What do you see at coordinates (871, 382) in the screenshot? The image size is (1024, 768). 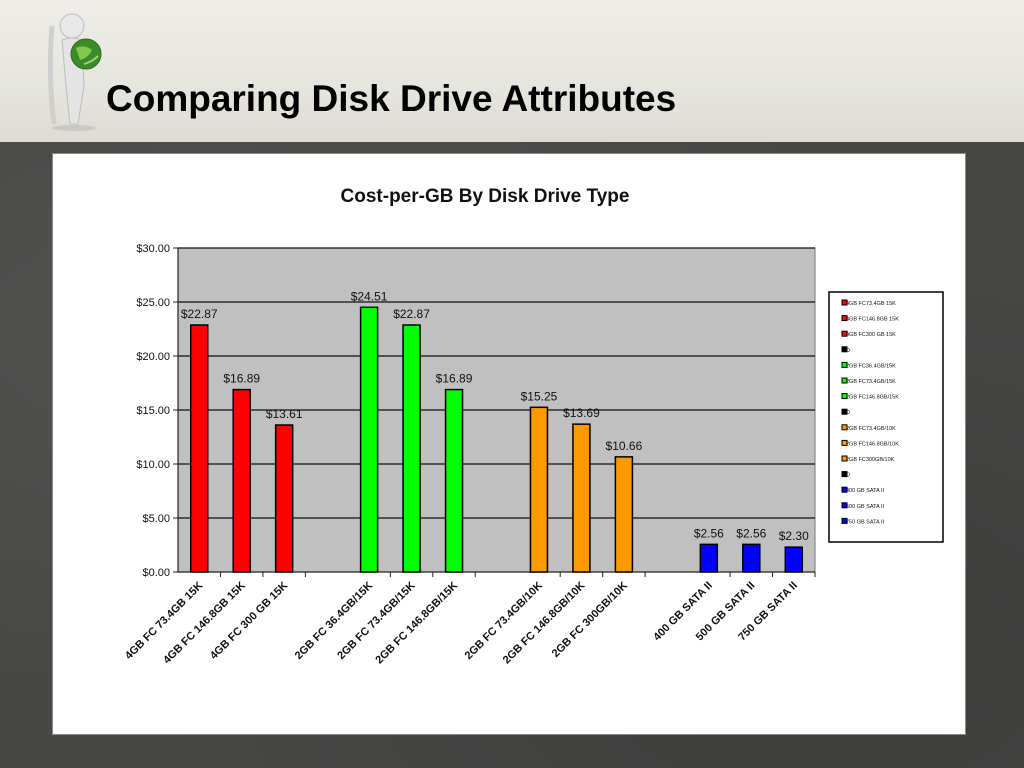 I see `legend-label: 2GB FC73.4GB/15K` at bounding box center [871, 382].